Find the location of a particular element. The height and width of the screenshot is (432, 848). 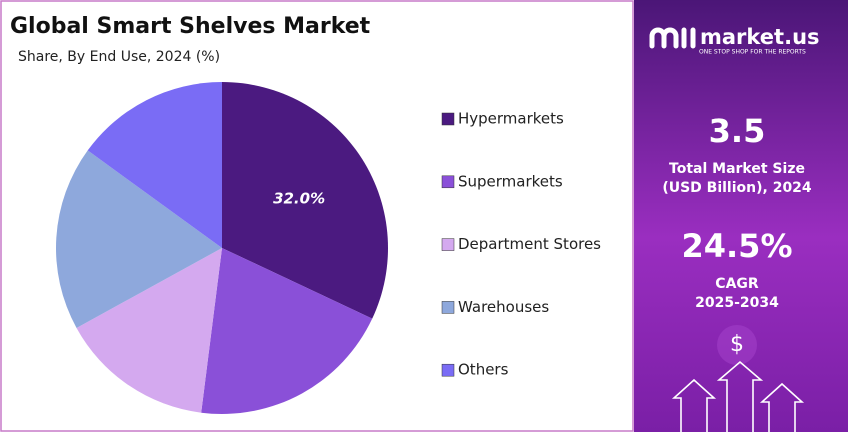

legend-label: Hypermarkets is located at coordinates (511, 119).